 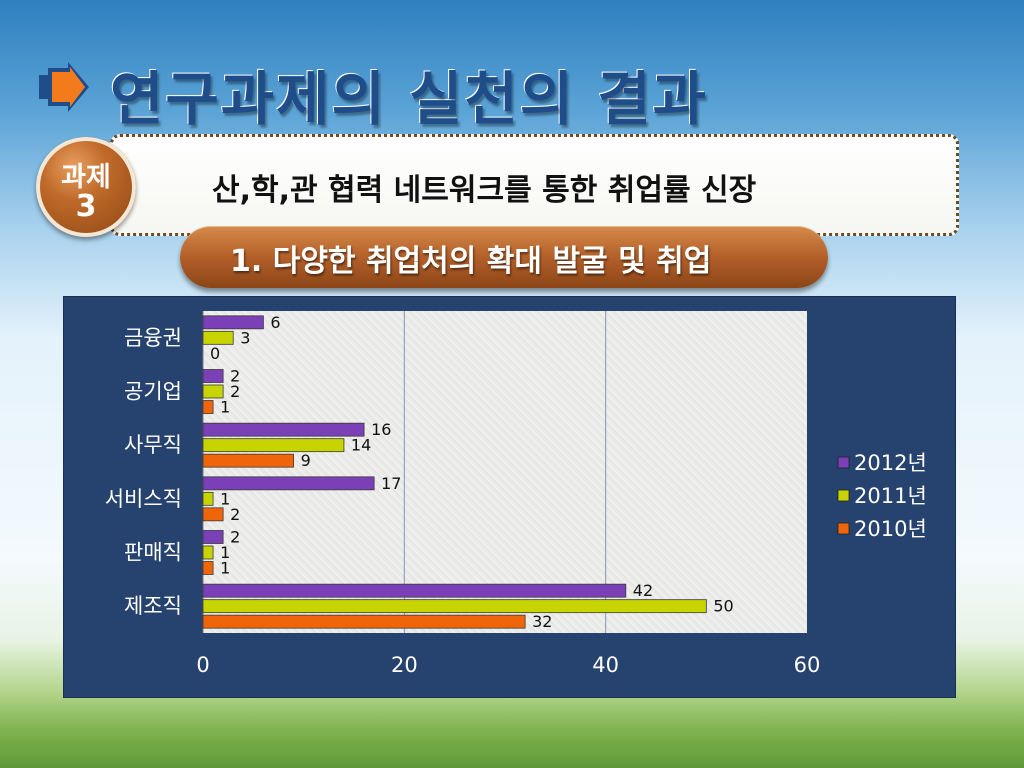 What do you see at coordinates (391, 483) in the screenshot?
I see `data-label: 17` at bounding box center [391, 483].